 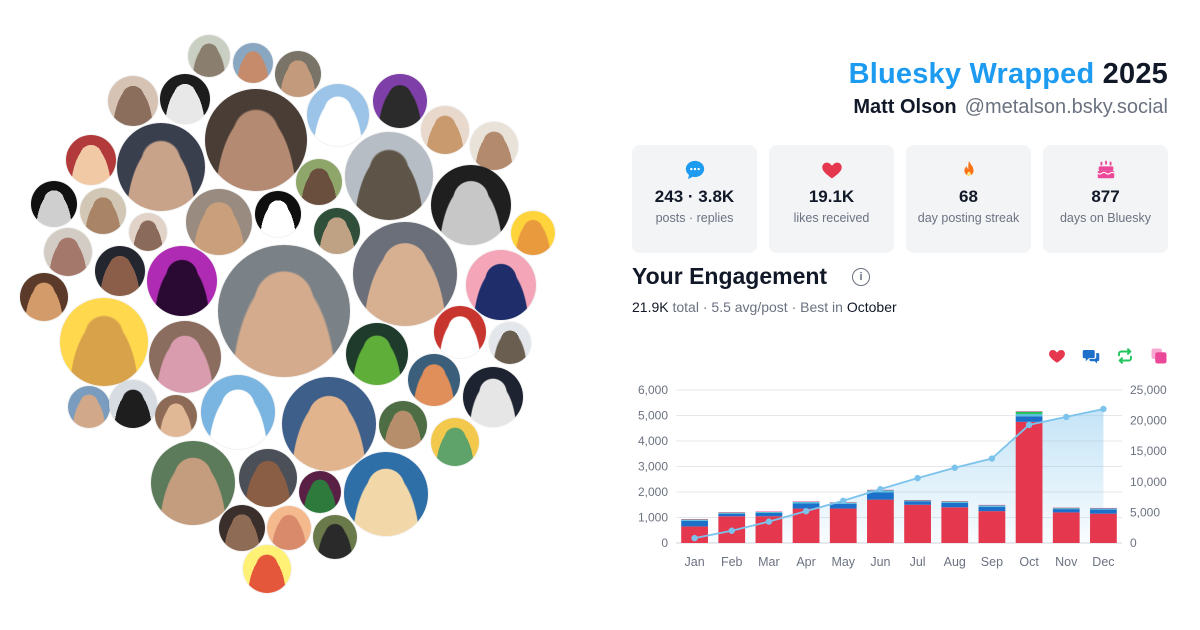 I want to click on heart-icon, so click(x=1057, y=356).